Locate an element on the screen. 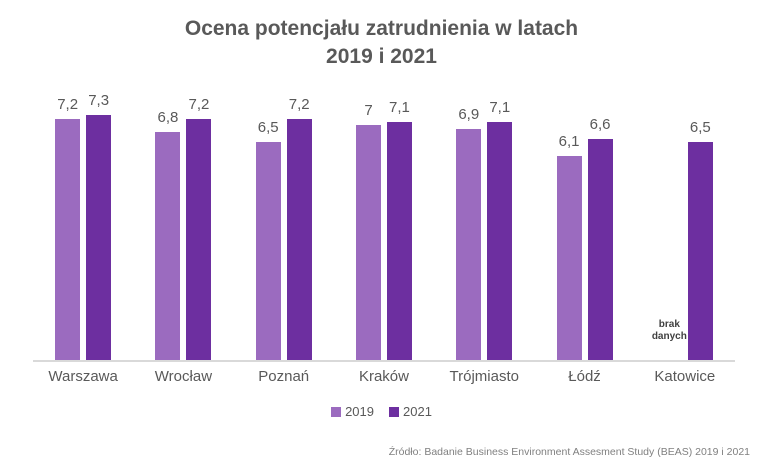  bar-slot-2019: brak danych is located at coordinates (669, 339).